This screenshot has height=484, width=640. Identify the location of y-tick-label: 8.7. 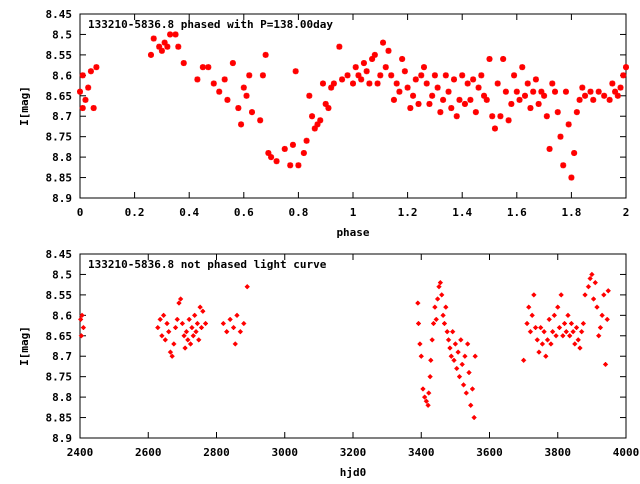
(62, 116).